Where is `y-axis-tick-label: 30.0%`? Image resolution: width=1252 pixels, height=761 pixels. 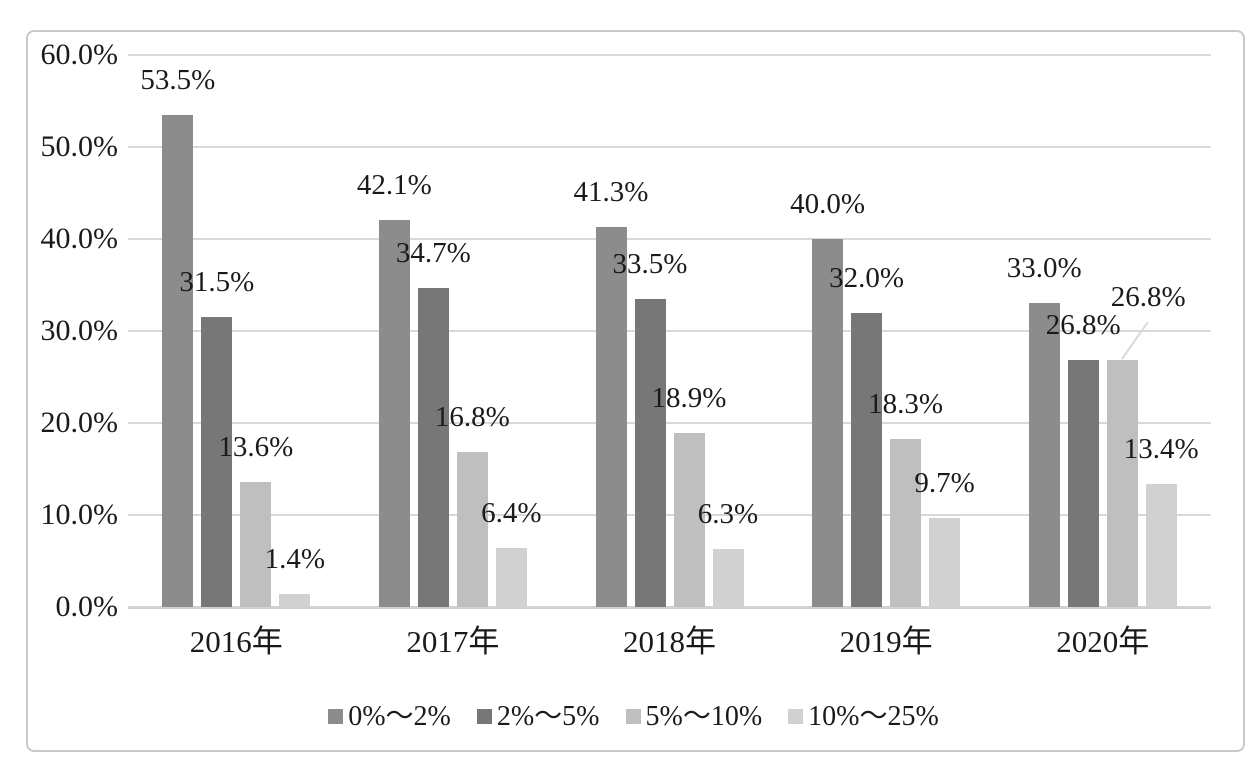 y-axis-tick-label: 30.0% is located at coordinates (79, 330).